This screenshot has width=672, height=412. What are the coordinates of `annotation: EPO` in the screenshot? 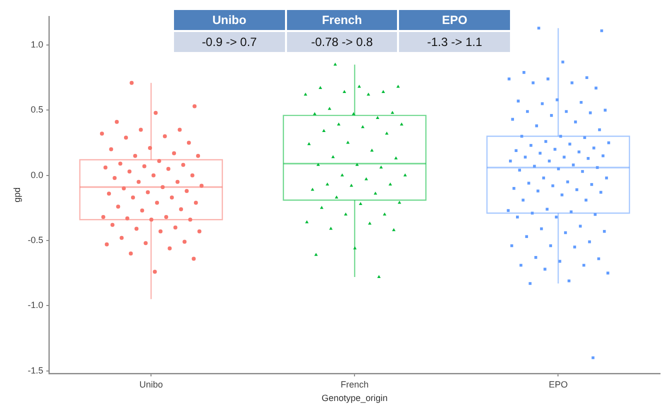 It's located at (454, 20).